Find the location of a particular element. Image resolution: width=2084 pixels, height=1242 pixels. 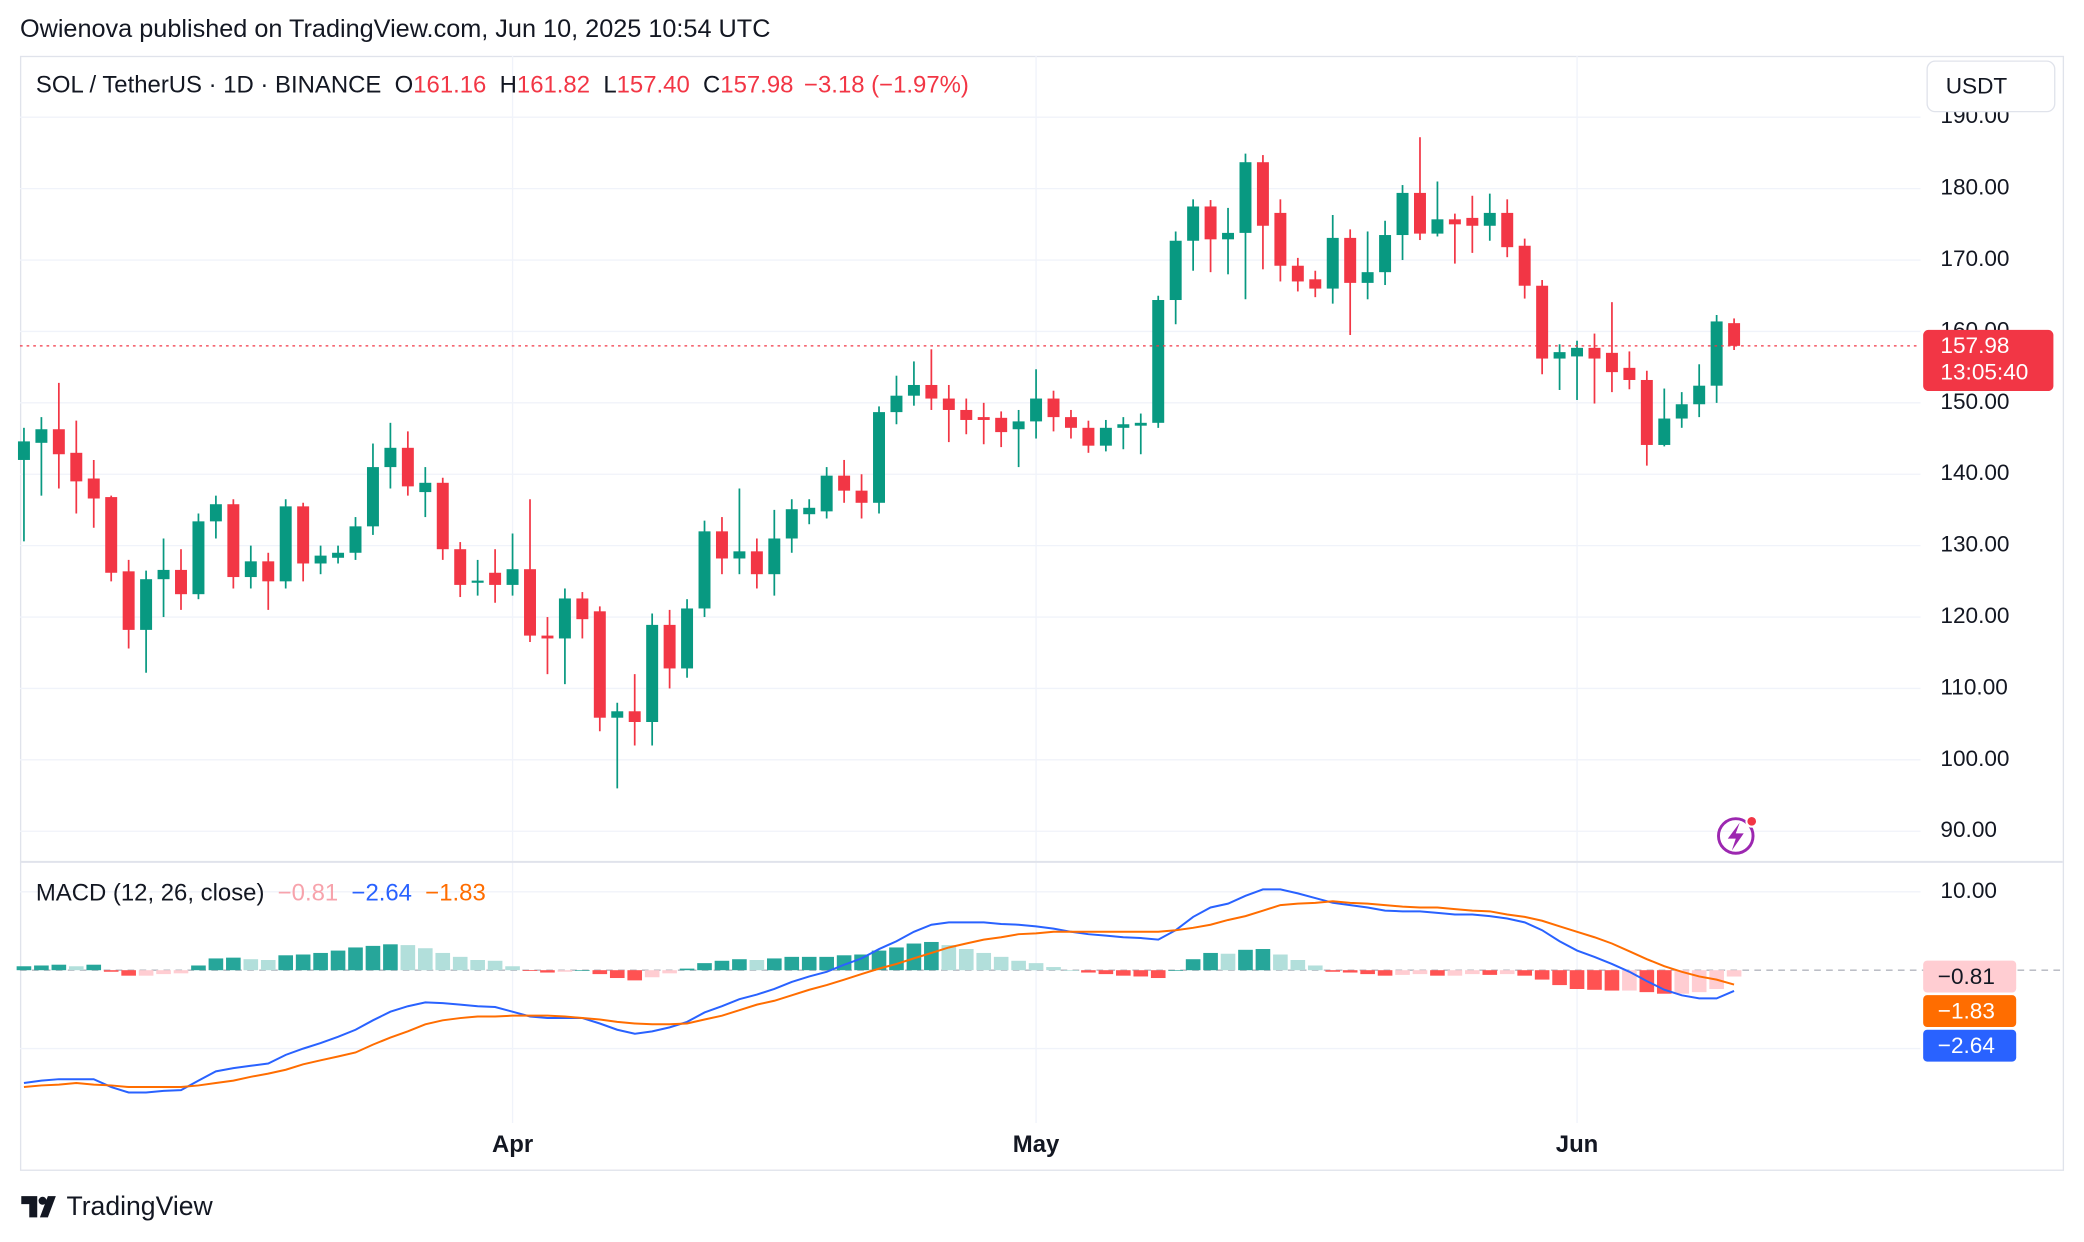

change-value: −3.18 (−1.97%) is located at coordinates (886, 85).